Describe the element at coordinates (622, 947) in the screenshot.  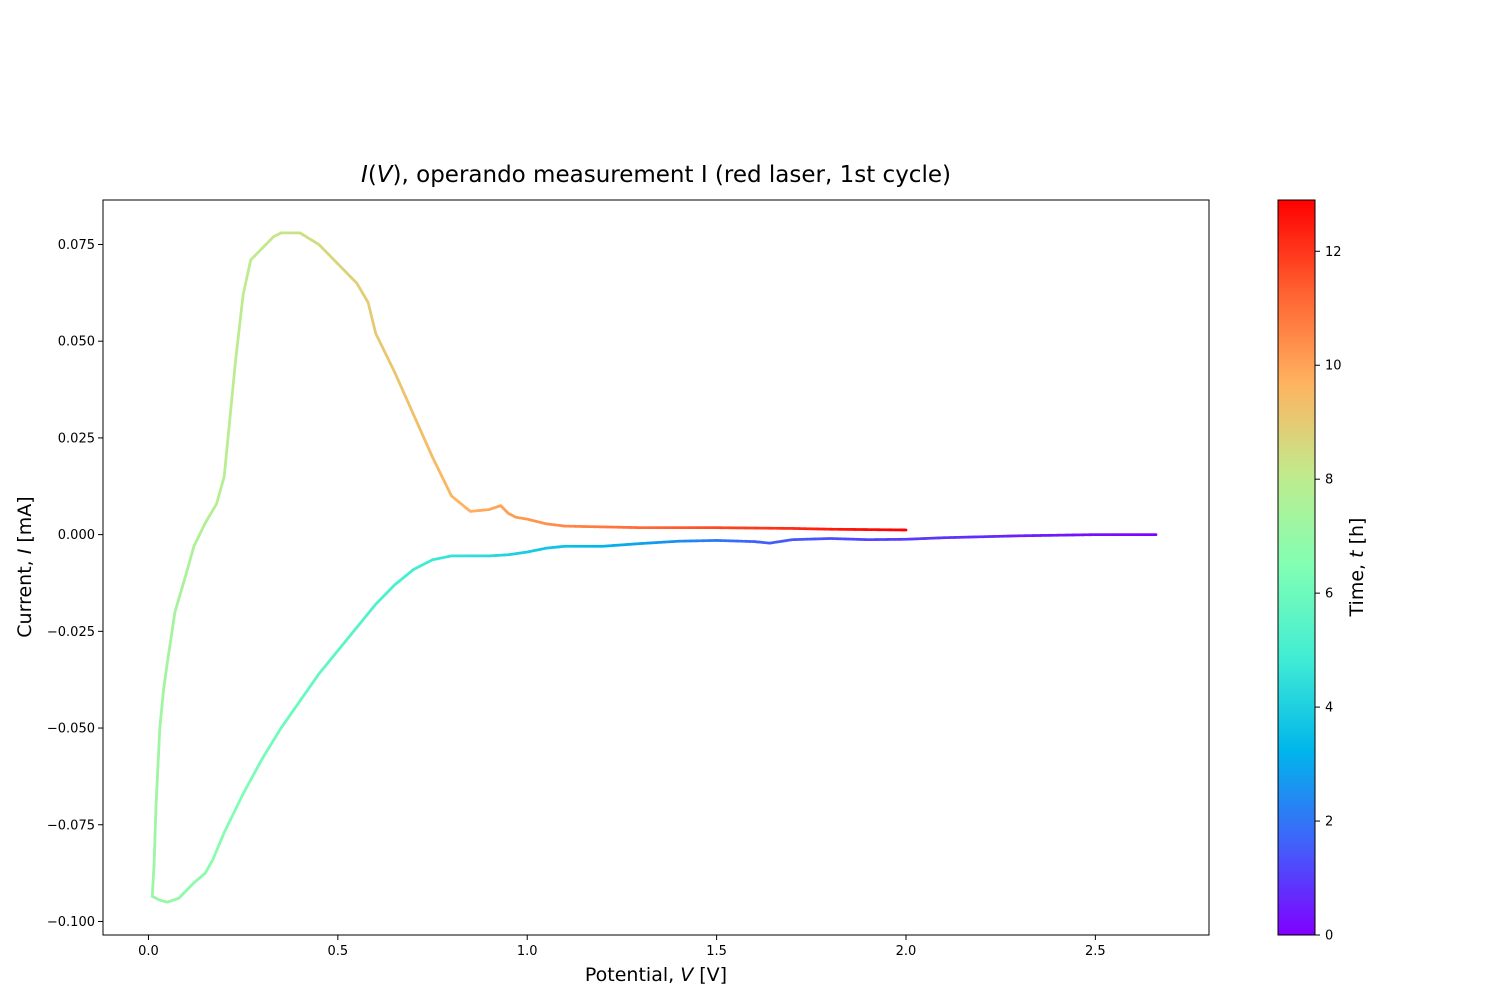
I see `x-axis: 0.0 0.5 1.0 1.5 2.0 2.5` at that location.